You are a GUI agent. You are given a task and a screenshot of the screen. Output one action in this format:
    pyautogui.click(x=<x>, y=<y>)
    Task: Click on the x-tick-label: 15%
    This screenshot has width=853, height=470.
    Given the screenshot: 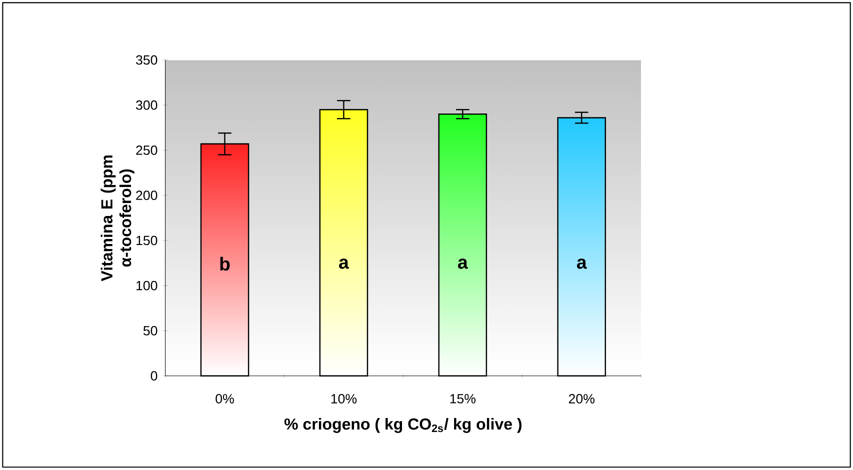 What is the action you would take?
    pyautogui.click(x=463, y=399)
    